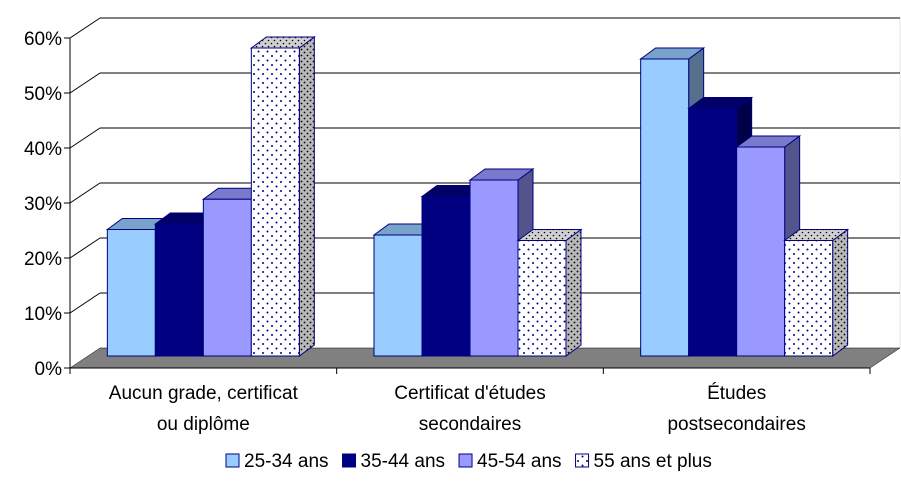 This screenshot has width=901, height=490. Describe the element at coordinates (469, 409) in the screenshot. I see `x-tick-label: Certificat d'études secondaires` at that location.